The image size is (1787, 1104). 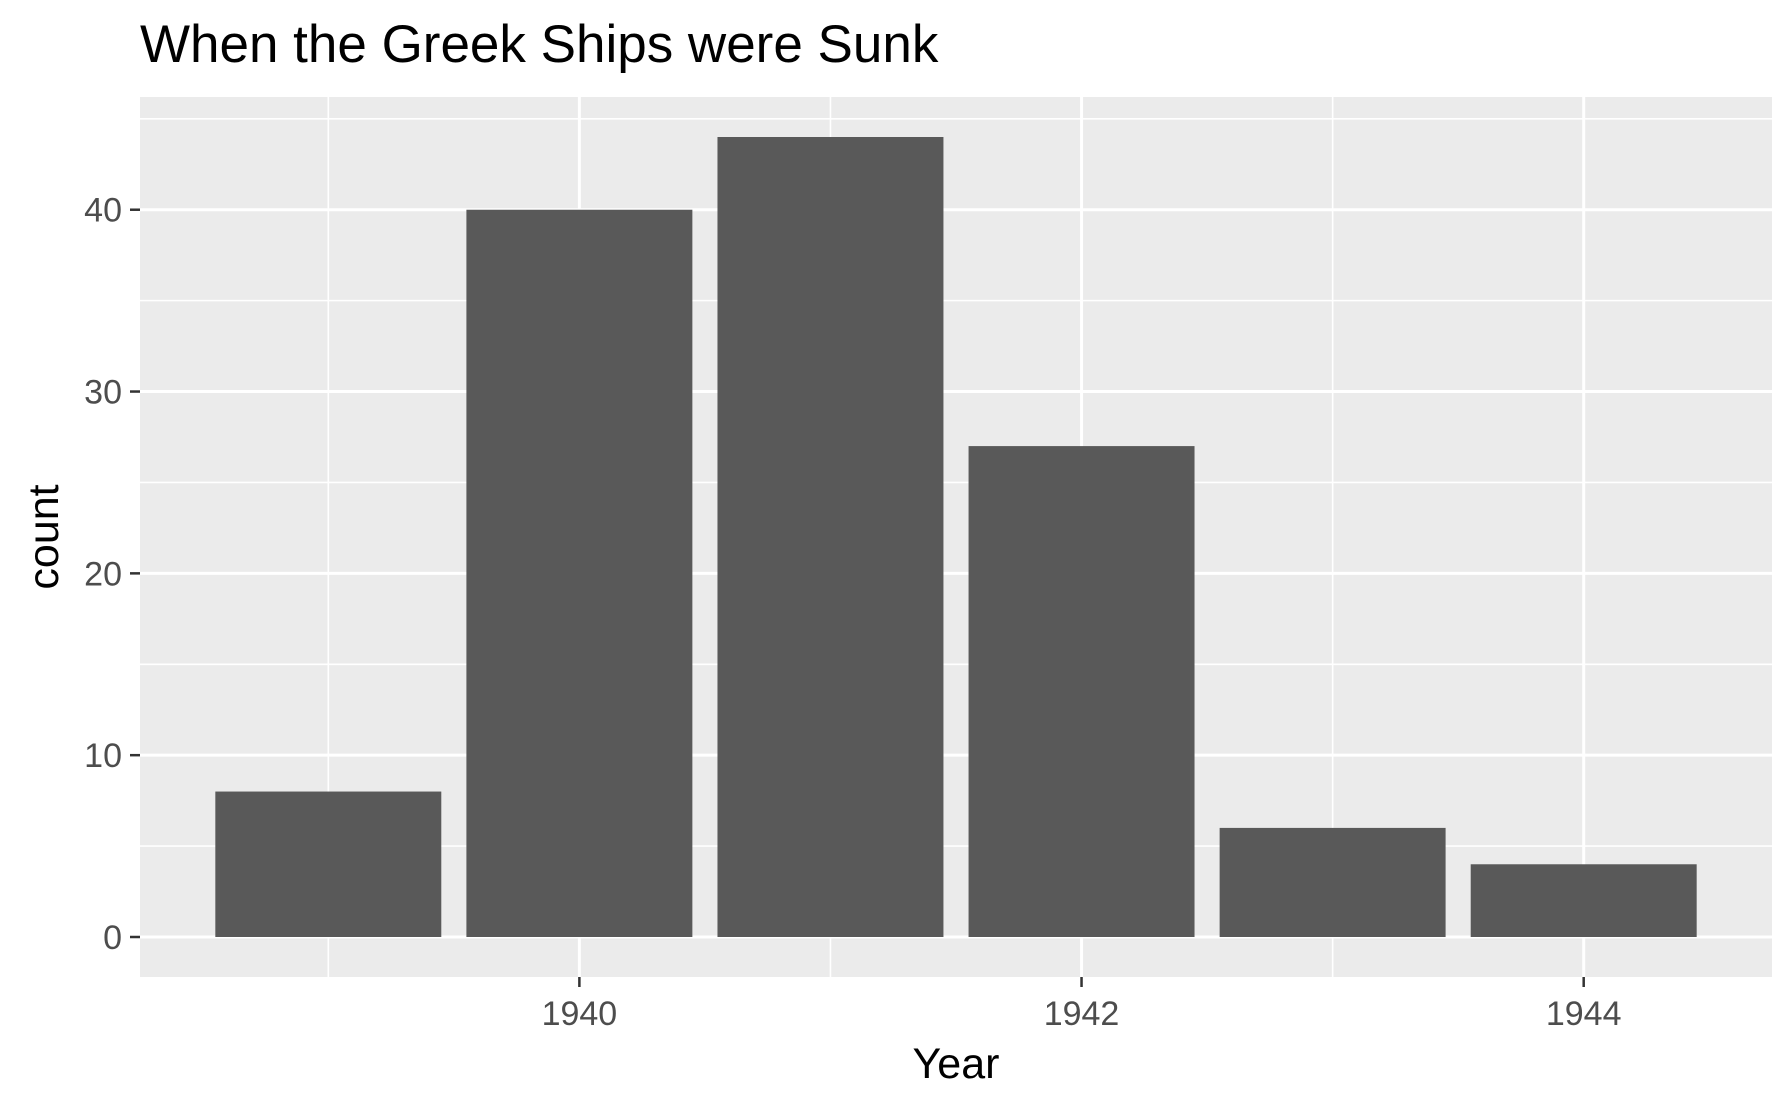 What do you see at coordinates (103, 393) in the screenshot?
I see `y-tick-label: 30` at bounding box center [103, 393].